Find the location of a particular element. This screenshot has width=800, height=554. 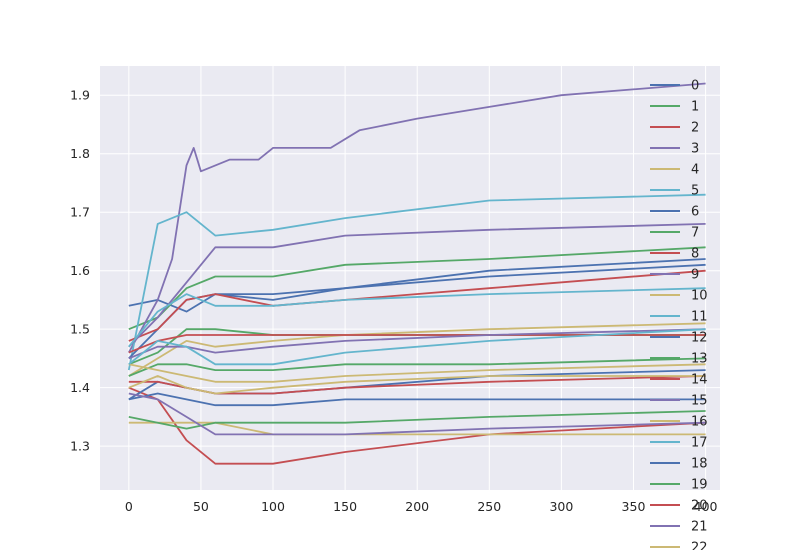

legend-label-18: 18 is located at coordinates (699, 464).